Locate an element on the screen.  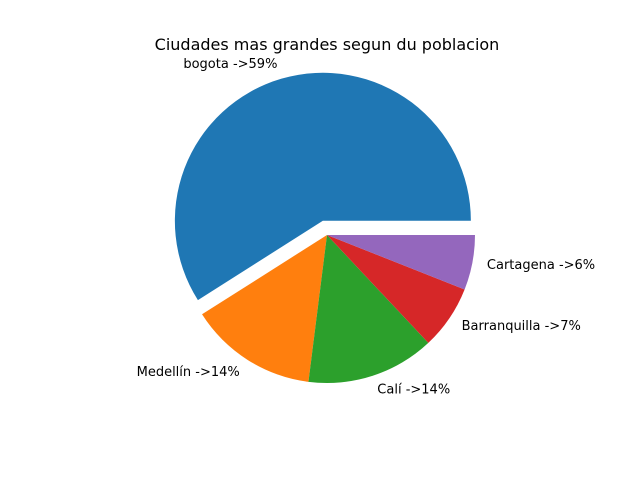
pie-label-cartagena: Cartagena ->6% is located at coordinates (541, 265).